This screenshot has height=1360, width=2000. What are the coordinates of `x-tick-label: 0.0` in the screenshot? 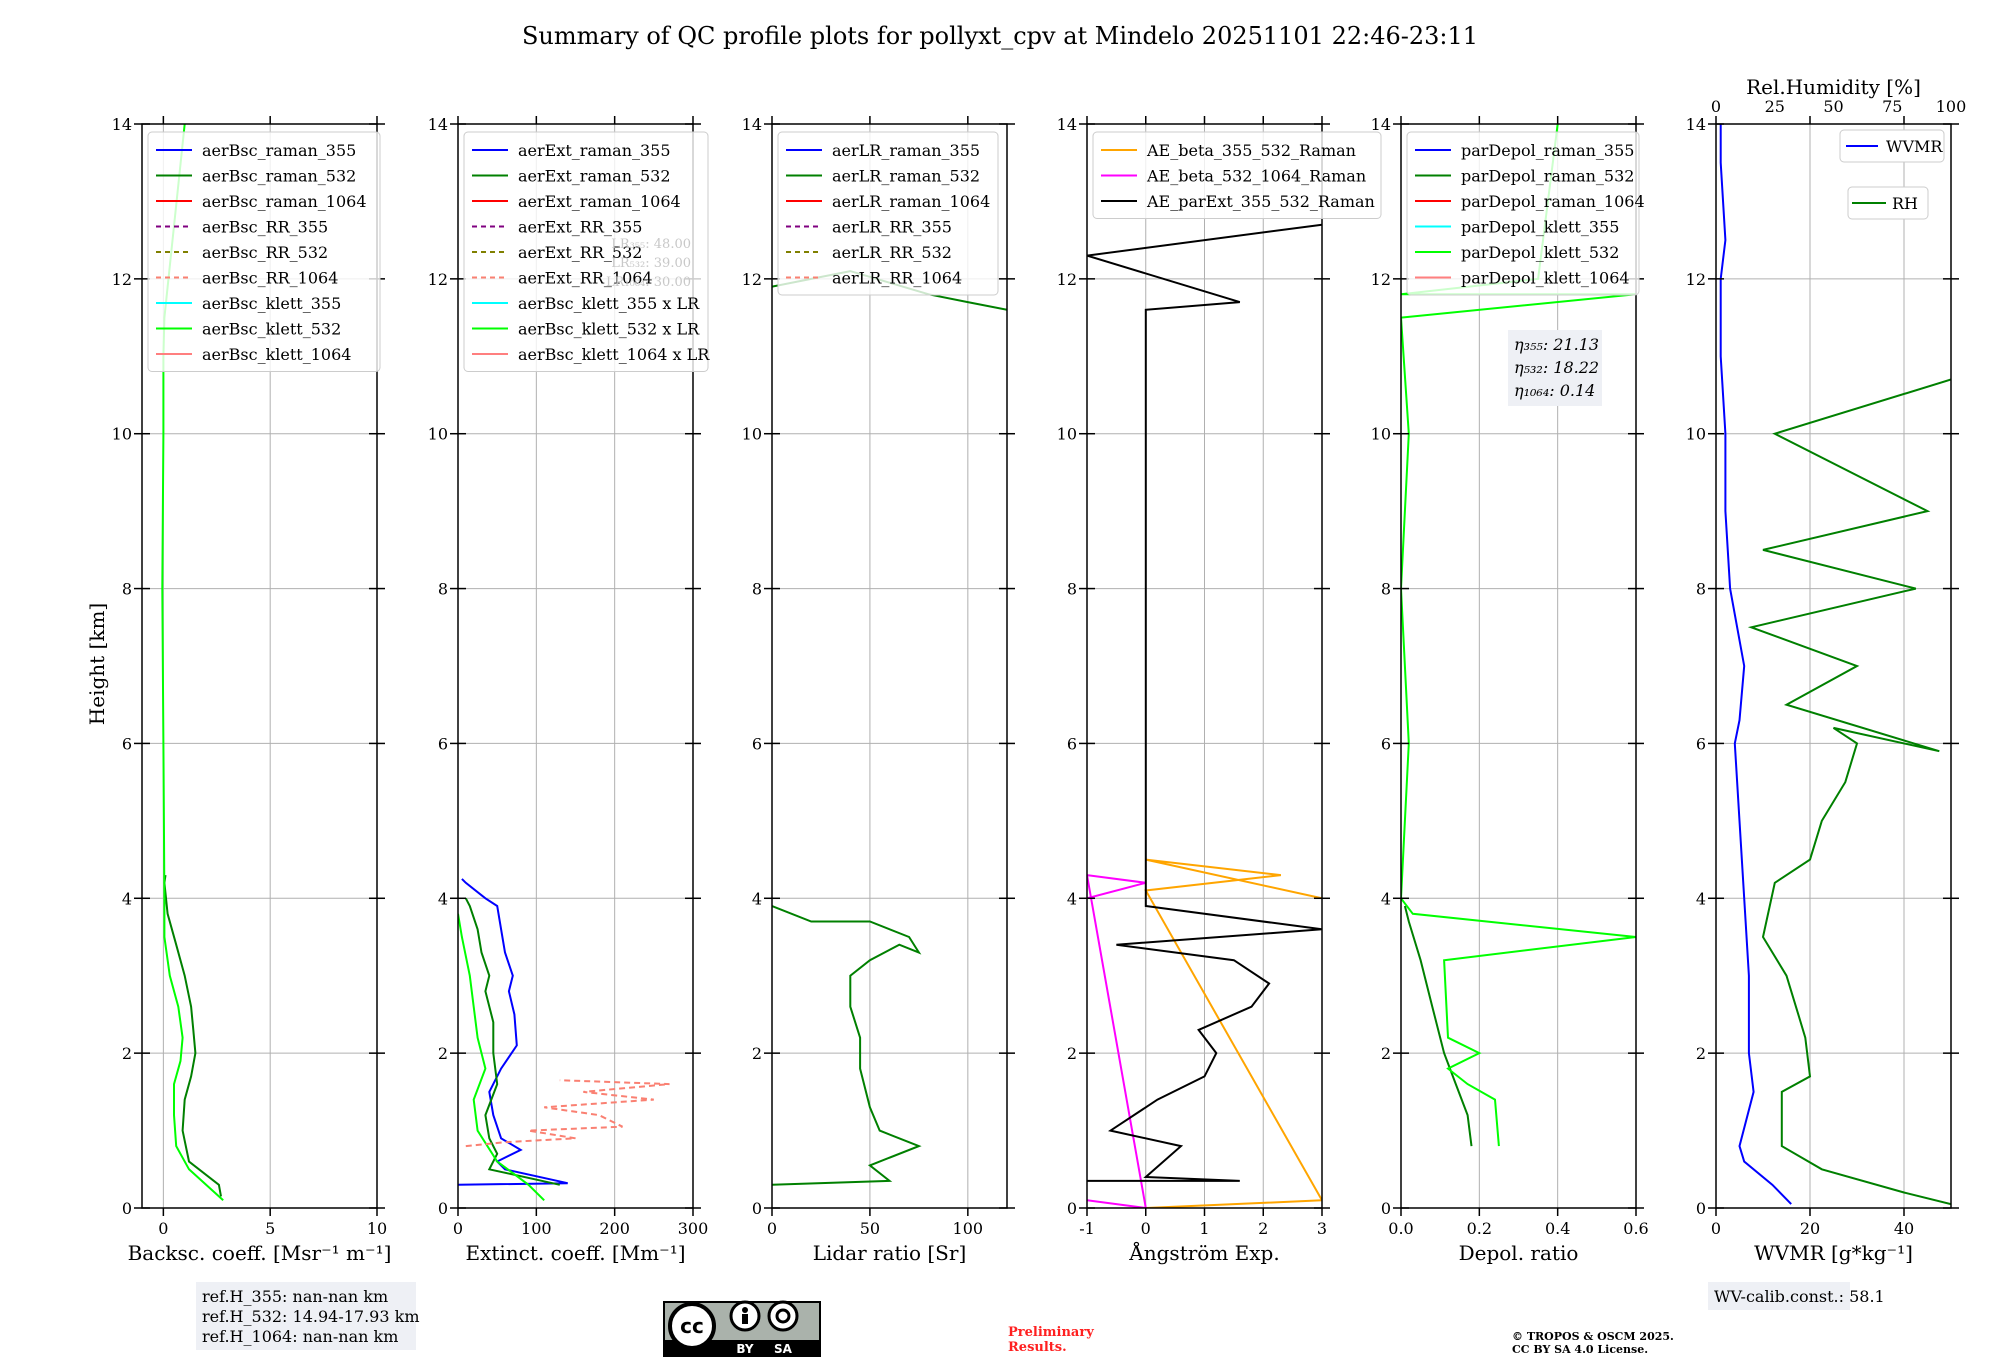 It's located at (1400, 1228).